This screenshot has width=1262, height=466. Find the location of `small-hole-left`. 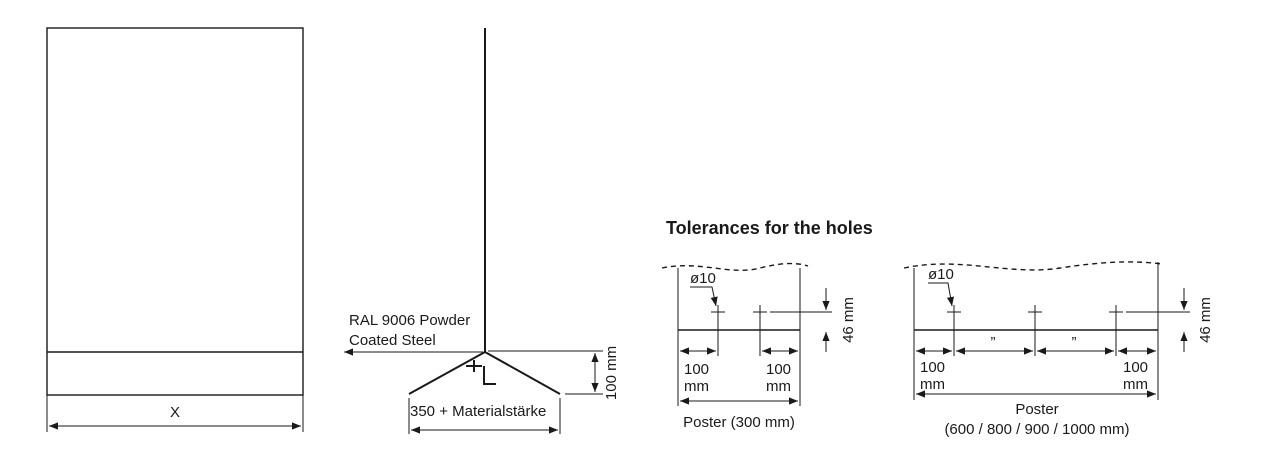

small-hole-left is located at coordinates (718, 312).